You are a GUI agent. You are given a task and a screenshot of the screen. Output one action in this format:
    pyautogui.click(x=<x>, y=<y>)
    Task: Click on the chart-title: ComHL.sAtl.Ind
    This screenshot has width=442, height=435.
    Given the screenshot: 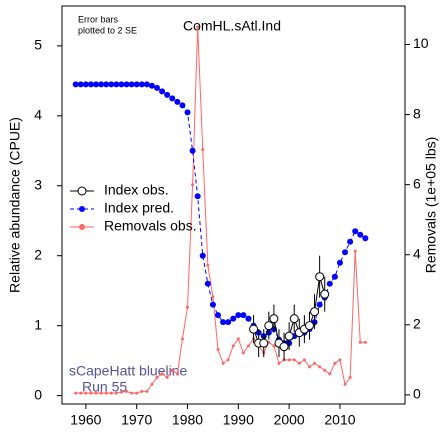 What is the action you would take?
    pyautogui.click(x=232, y=26)
    